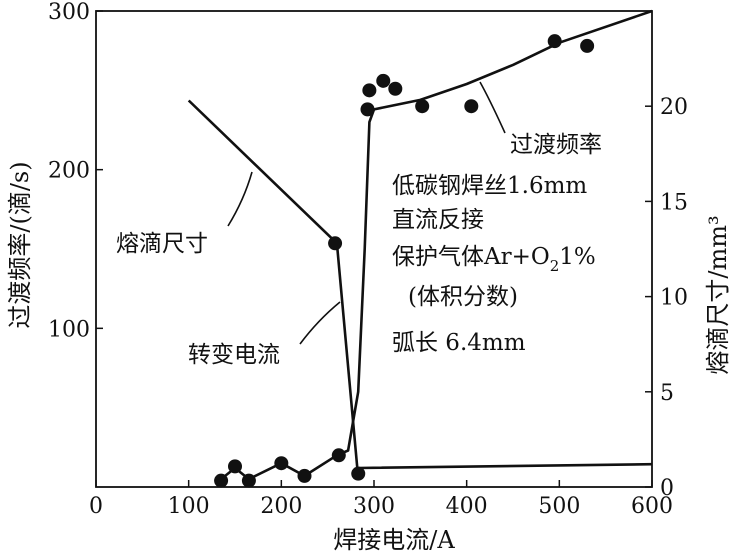  What do you see at coordinates (20, 244) in the screenshot?
I see `y-left-axis-title: 过渡频率/(滴/s)` at bounding box center [20, 244].